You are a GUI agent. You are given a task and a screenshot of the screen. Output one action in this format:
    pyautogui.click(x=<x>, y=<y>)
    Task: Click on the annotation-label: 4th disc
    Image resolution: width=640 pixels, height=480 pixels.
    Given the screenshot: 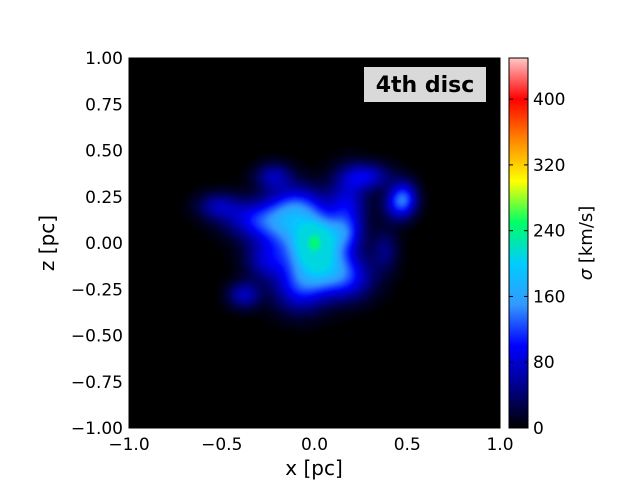 What is the action you would take?
    pyautogui.click(x=425, y=85)
    